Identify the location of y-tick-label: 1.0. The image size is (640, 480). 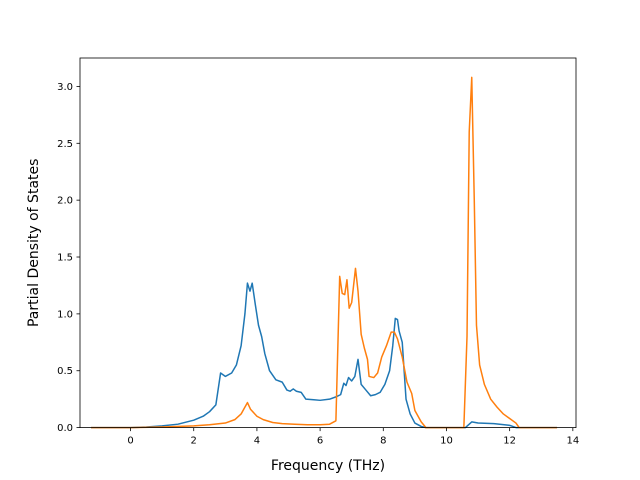
(65, 314).